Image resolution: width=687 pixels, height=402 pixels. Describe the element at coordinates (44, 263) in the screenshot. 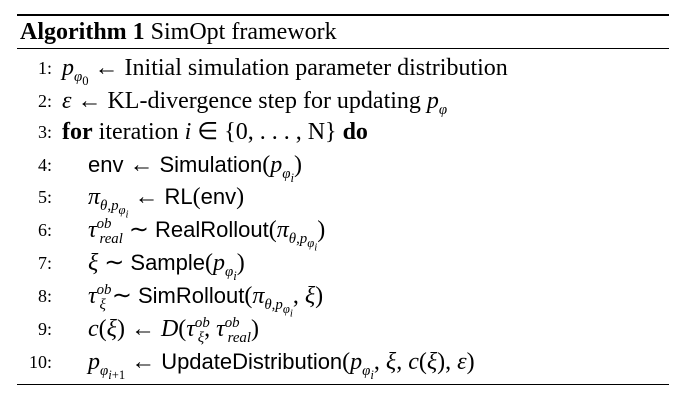

I see `line-number: 7:` at that location.